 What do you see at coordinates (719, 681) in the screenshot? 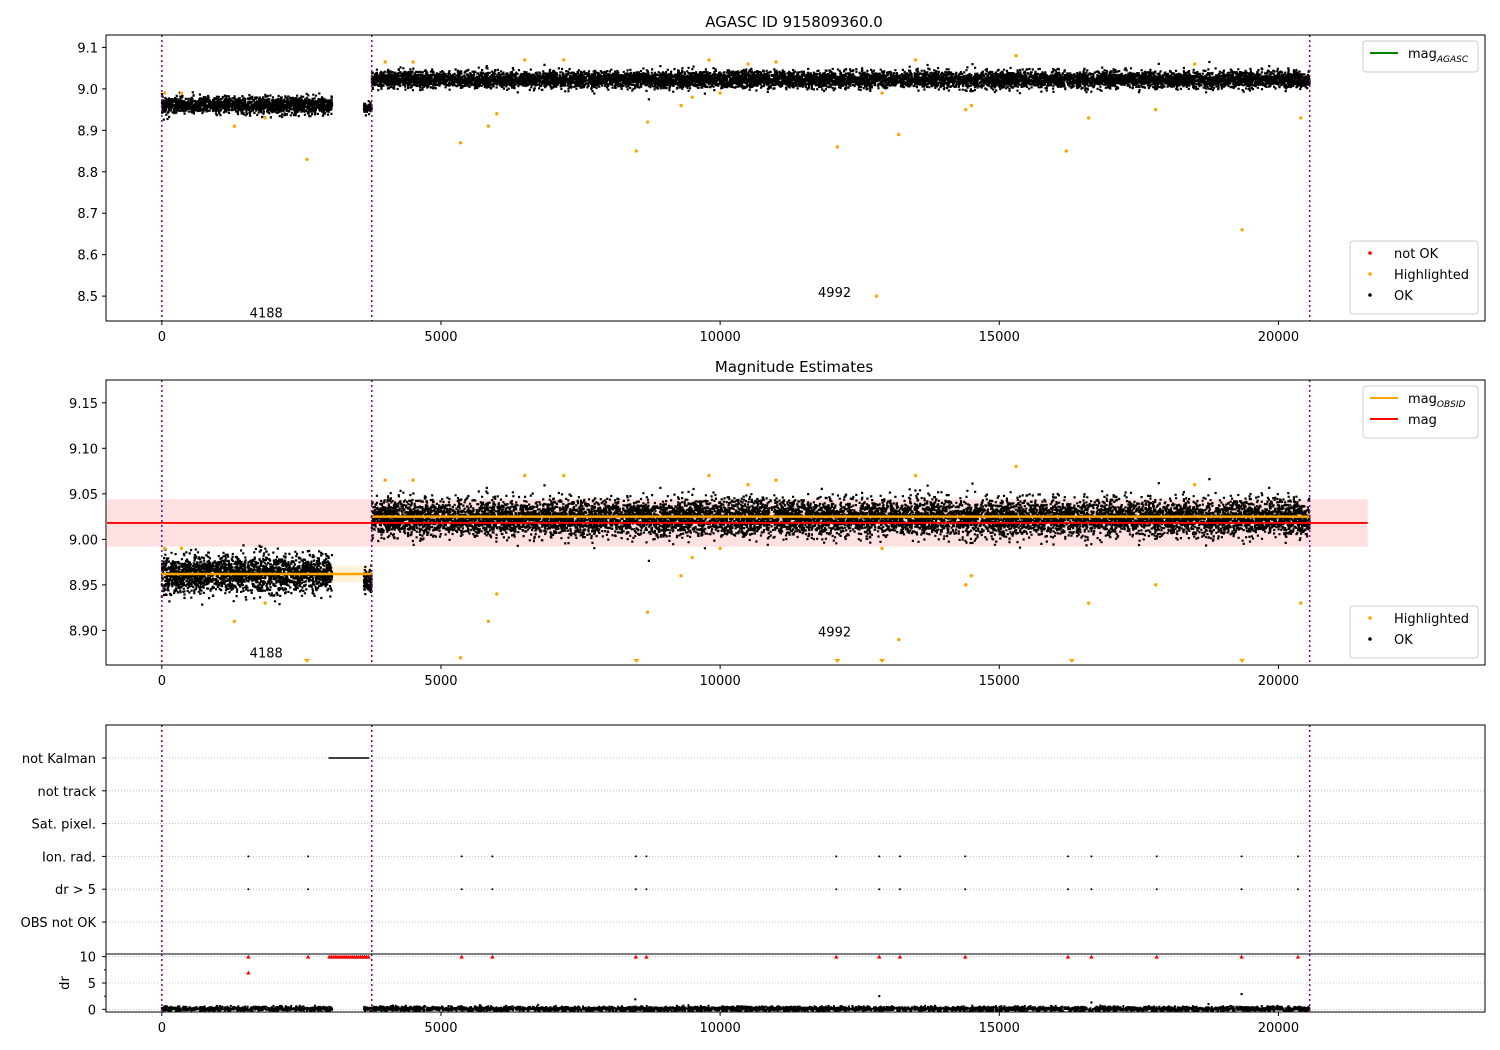
I see `p2-xtick-label: 10000` at bounding box center [719, 681].